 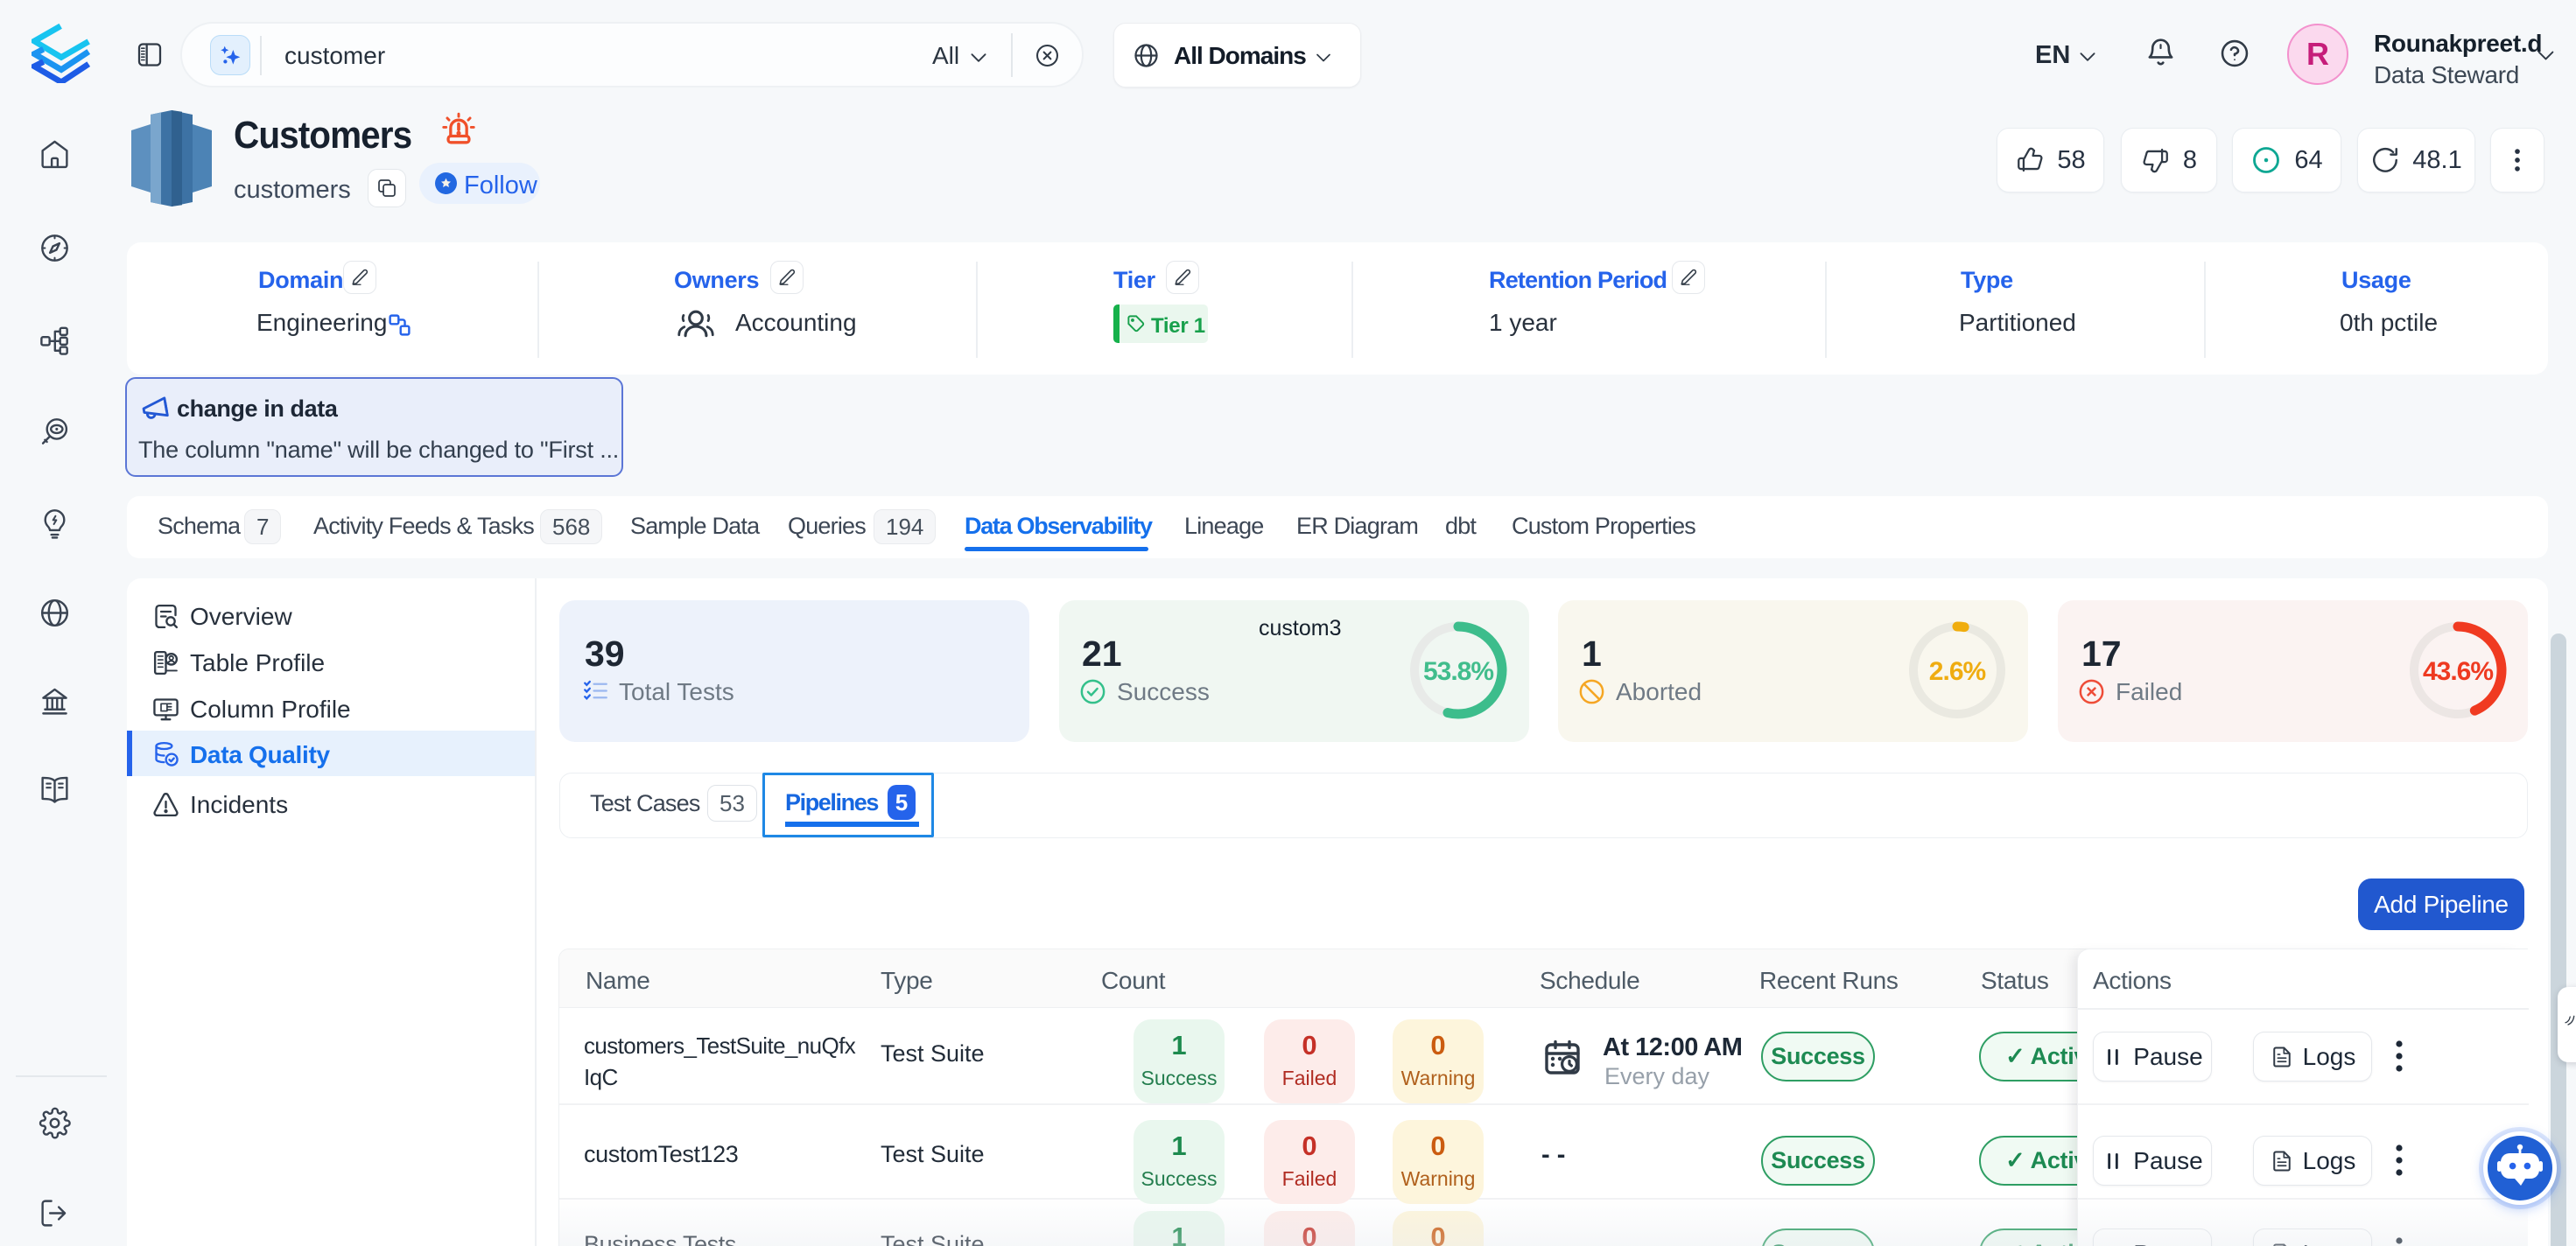 I want to click on svg-text: 43.6%, so click(x=2458, y=671).